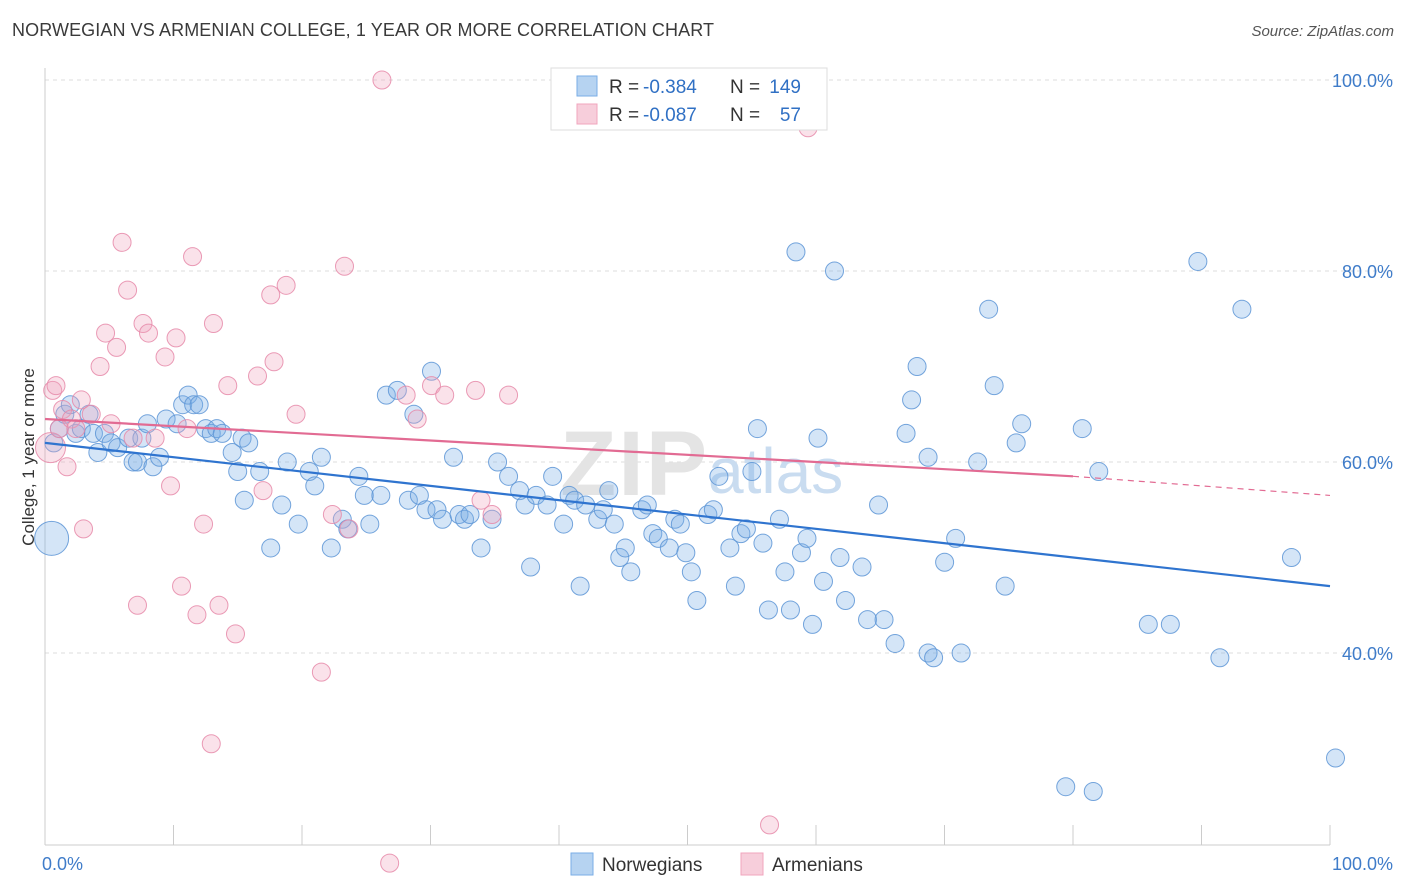 The height and width of the screenshot is (892, 1406). Describe the element at coordinates (817, 865) in the screenshot. I see `bottom-legend-label-1: Armenians` at that location.